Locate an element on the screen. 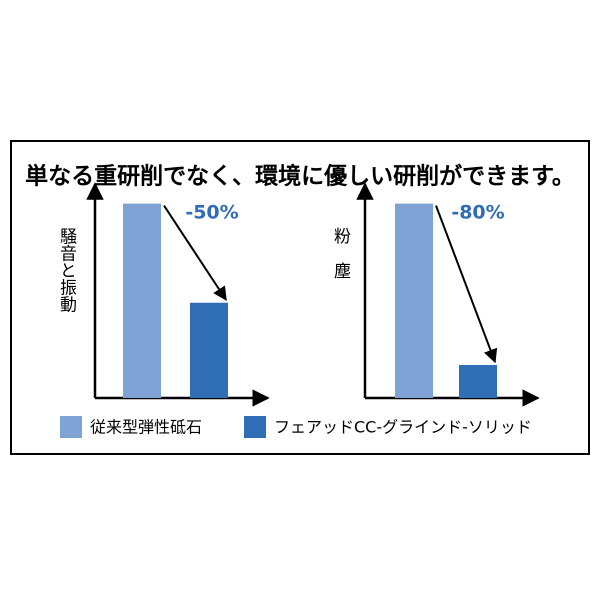 The image size is (600, 600). annotation: -50% is located at coordinates (211, 213).